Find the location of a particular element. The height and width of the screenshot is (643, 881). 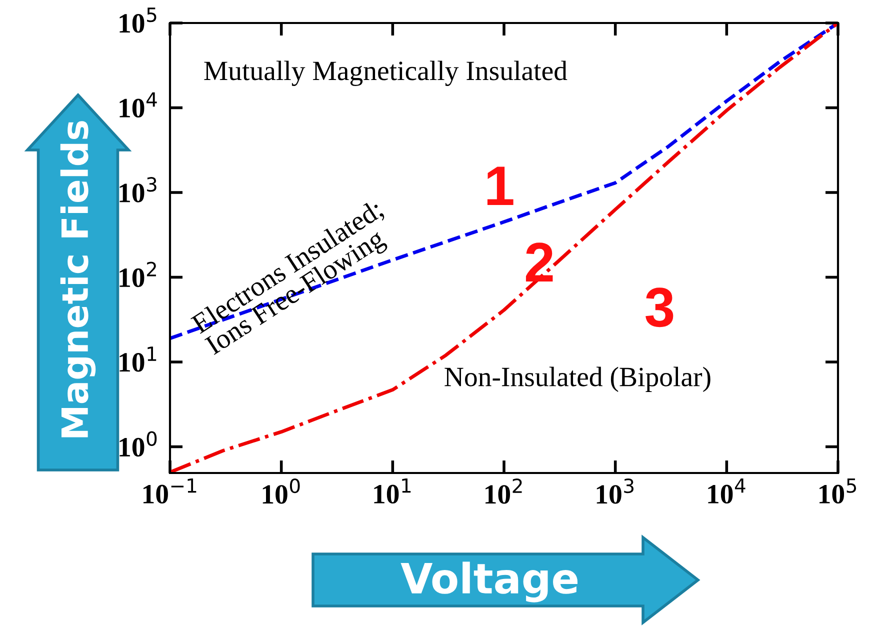

x-tick-label: 10$^{0}$ is located at coordinates (281, 491).